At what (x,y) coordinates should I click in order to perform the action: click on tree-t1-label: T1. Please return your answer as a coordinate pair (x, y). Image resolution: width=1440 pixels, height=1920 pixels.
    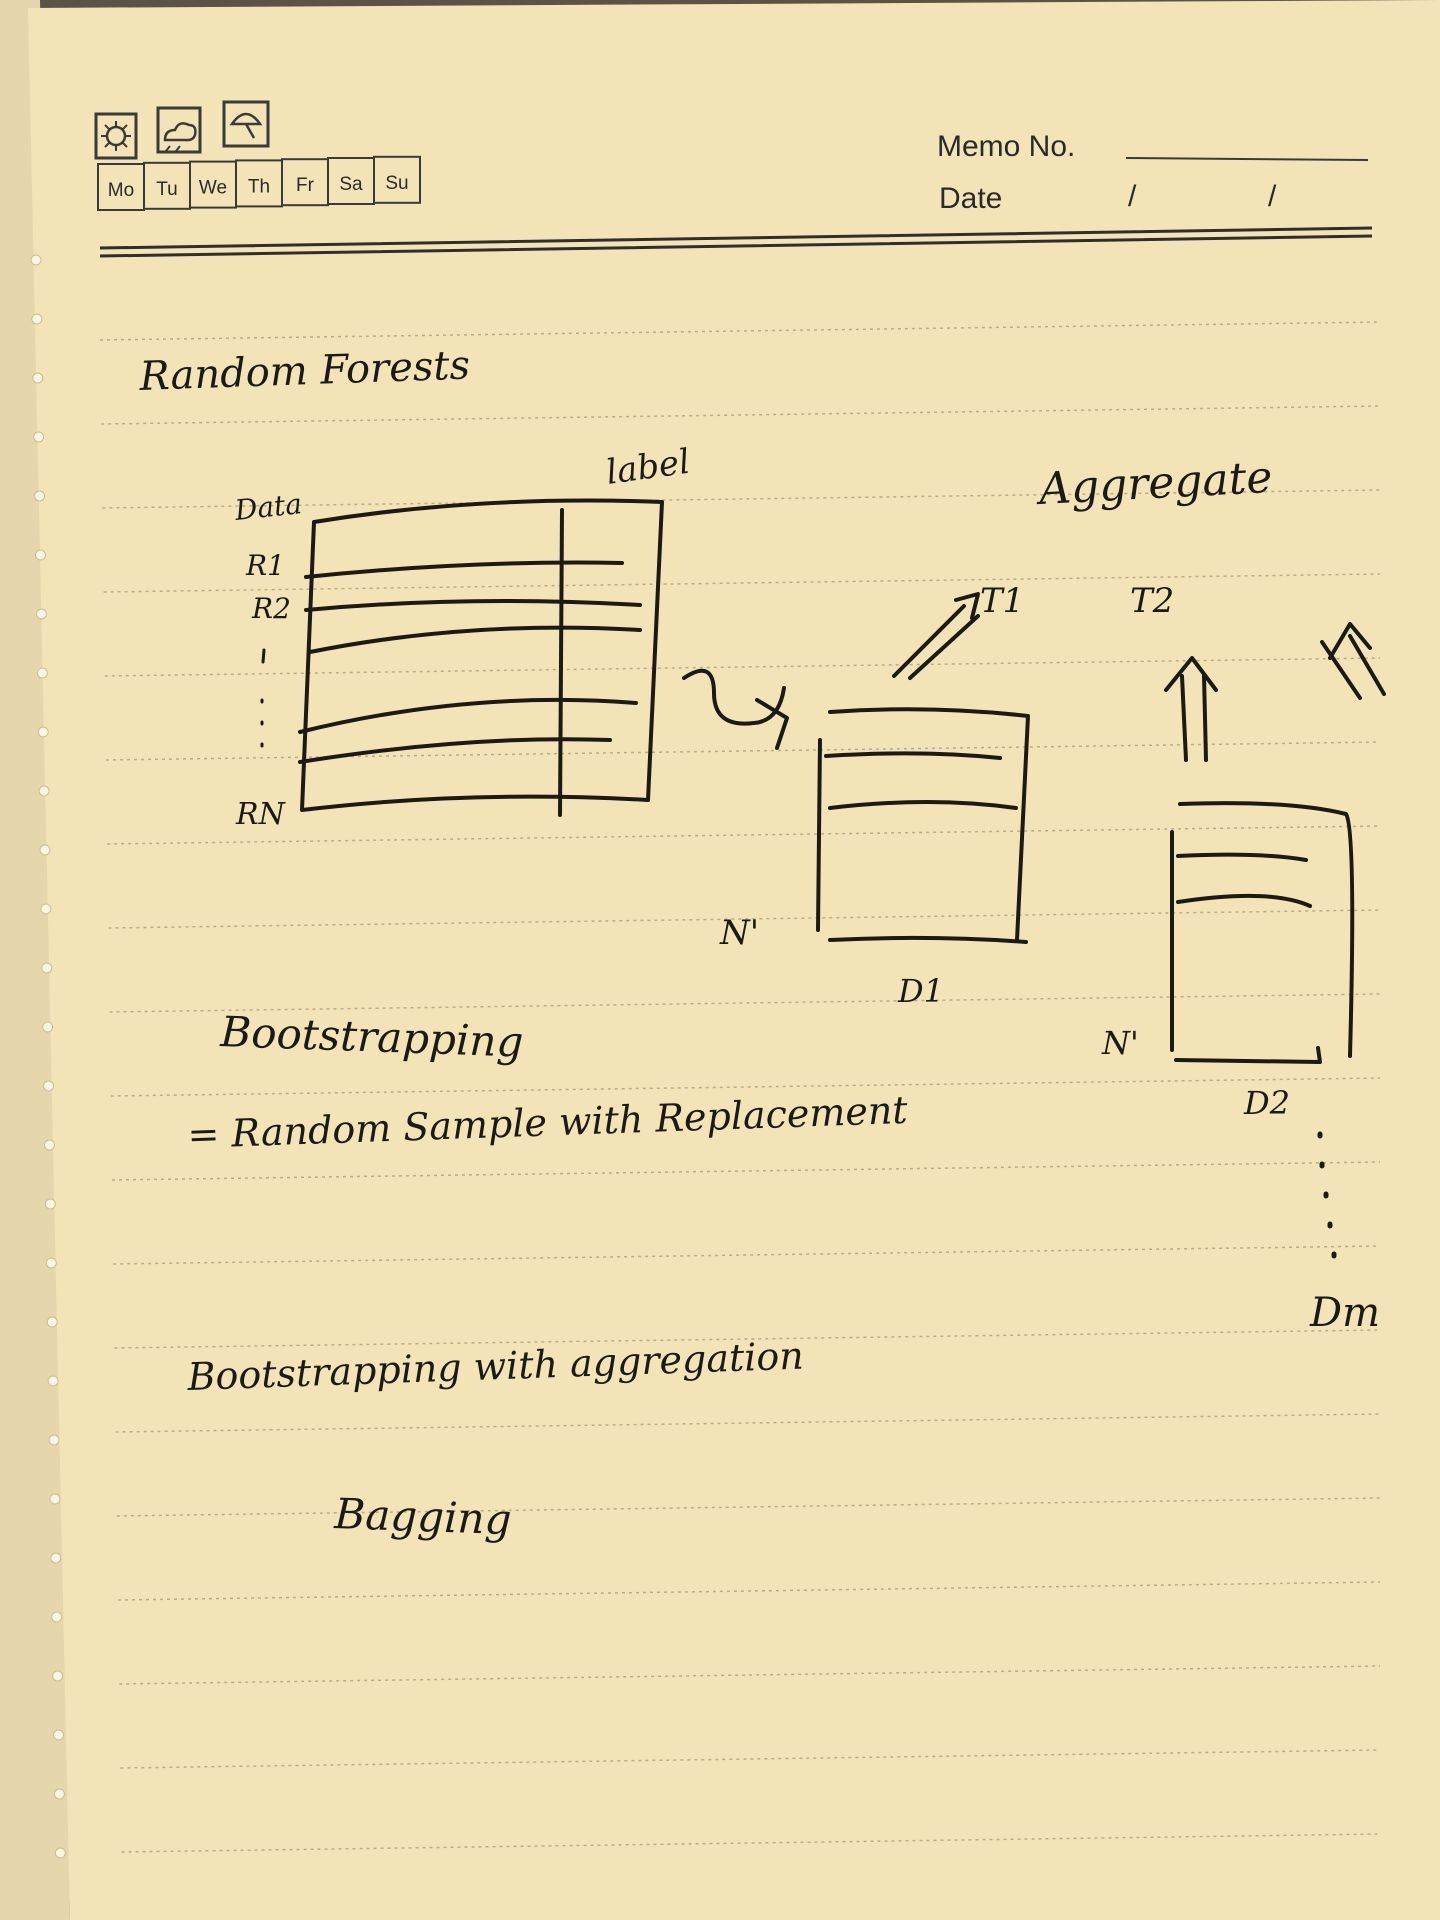
    Looking at the image, I should click on (1002, 601).